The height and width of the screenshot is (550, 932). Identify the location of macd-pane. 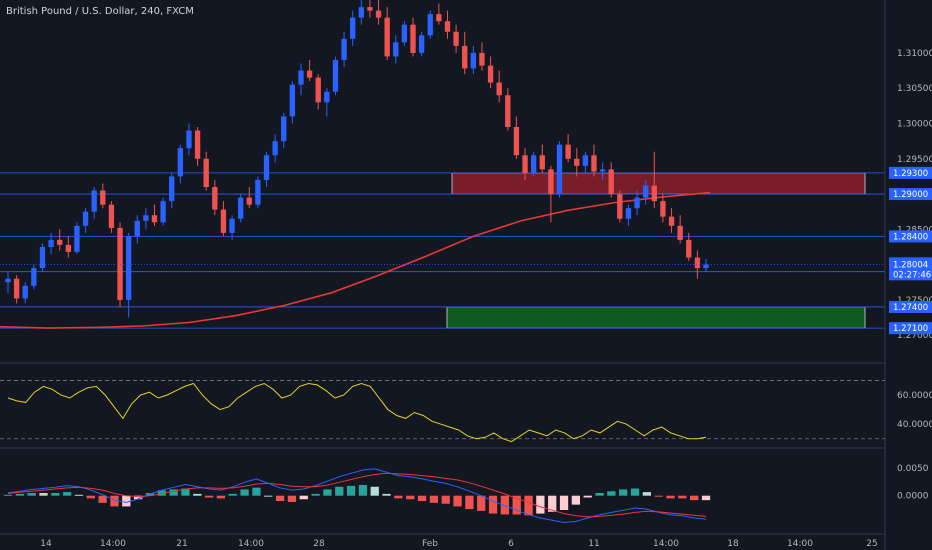
(357, 496).